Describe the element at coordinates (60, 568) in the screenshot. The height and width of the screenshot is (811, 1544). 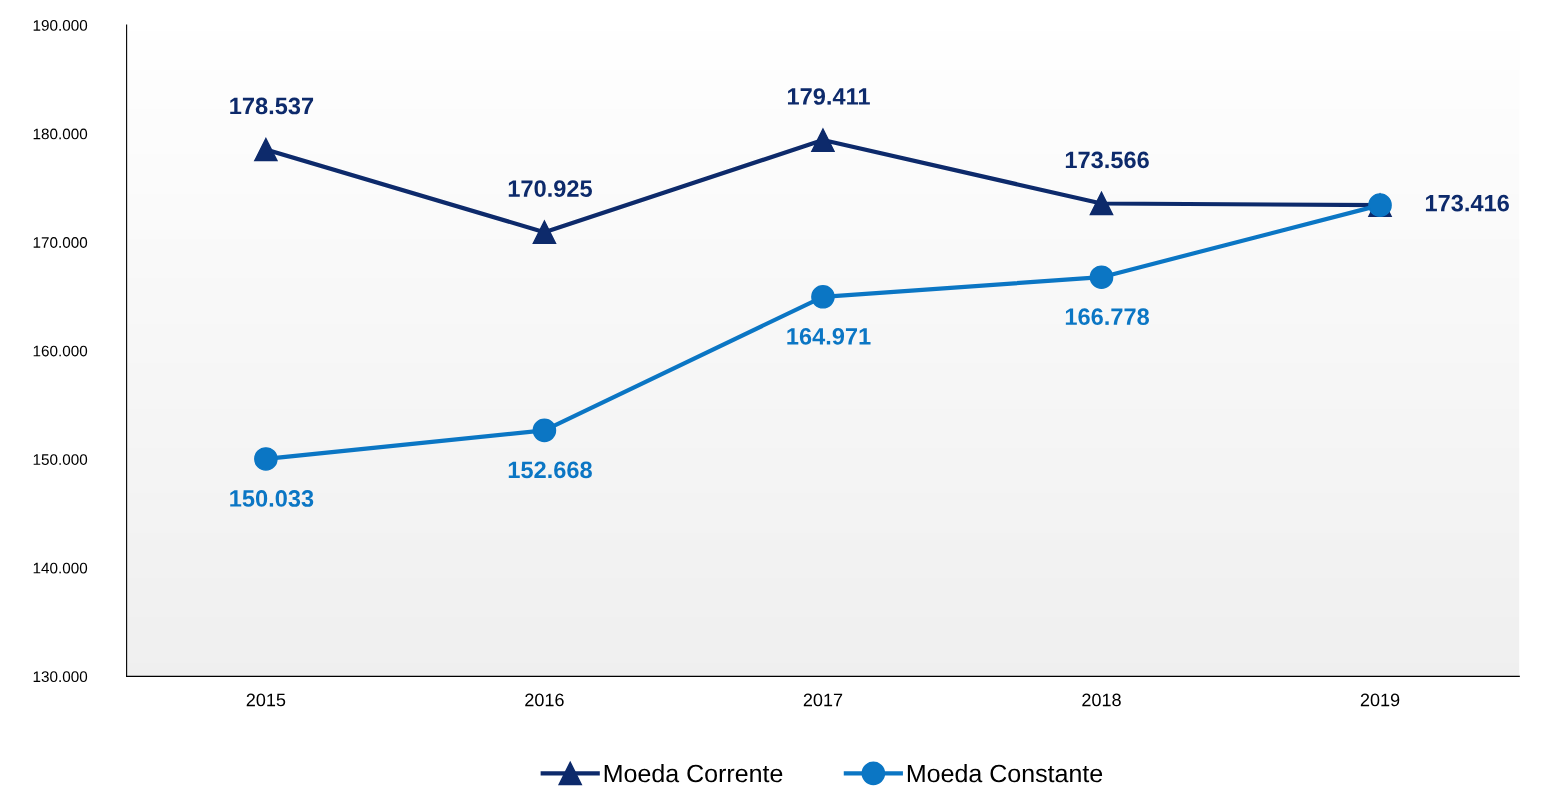
I see `y-tick-label: 140.000` at that location.